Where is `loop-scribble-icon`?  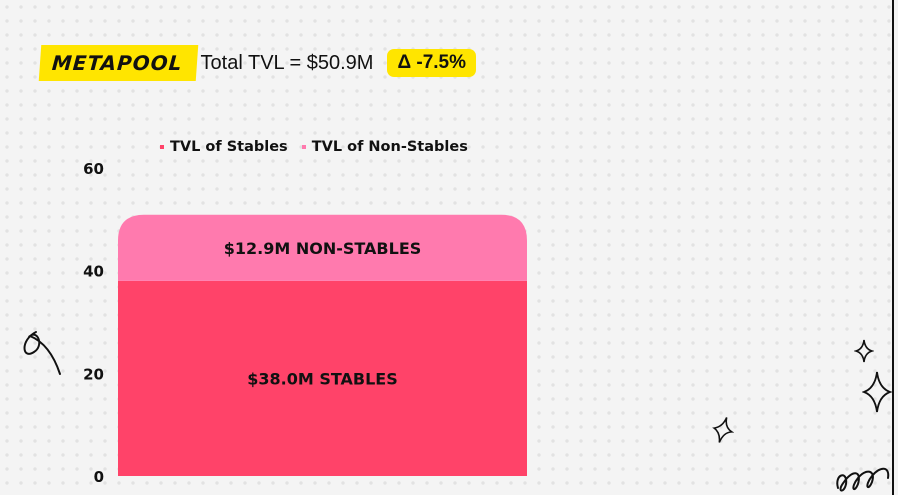 loop-scribble-icon is located at coordinates (863, 479).